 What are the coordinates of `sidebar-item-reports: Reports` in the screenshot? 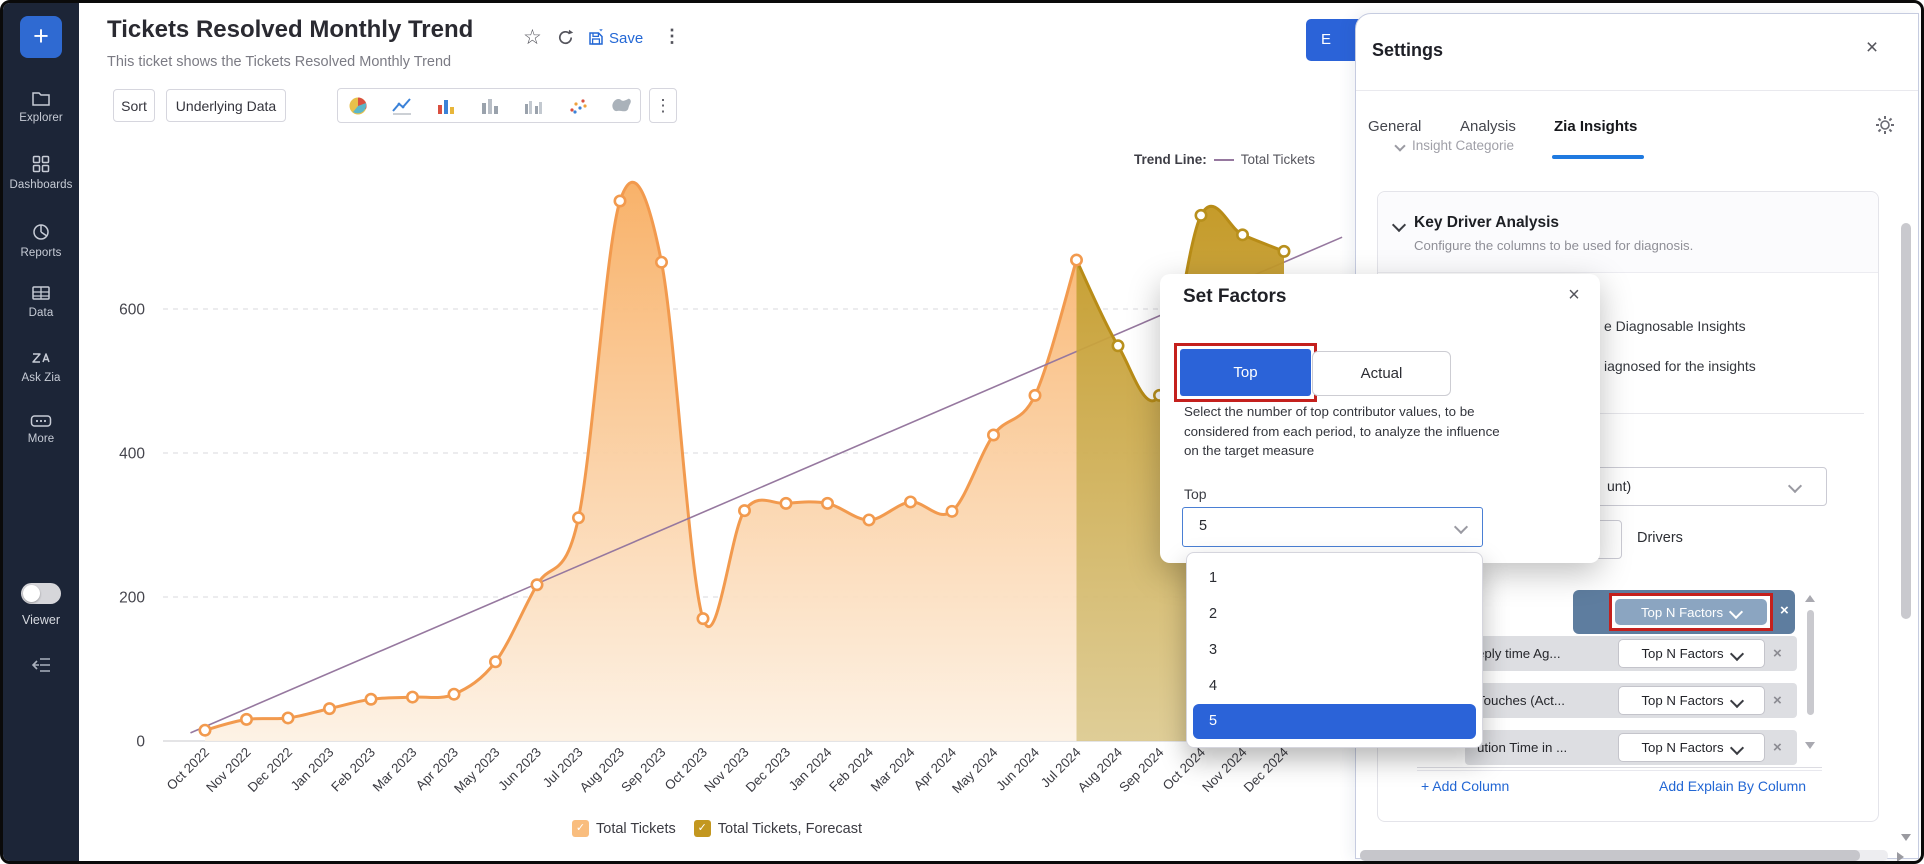 It's located at (41, 240).